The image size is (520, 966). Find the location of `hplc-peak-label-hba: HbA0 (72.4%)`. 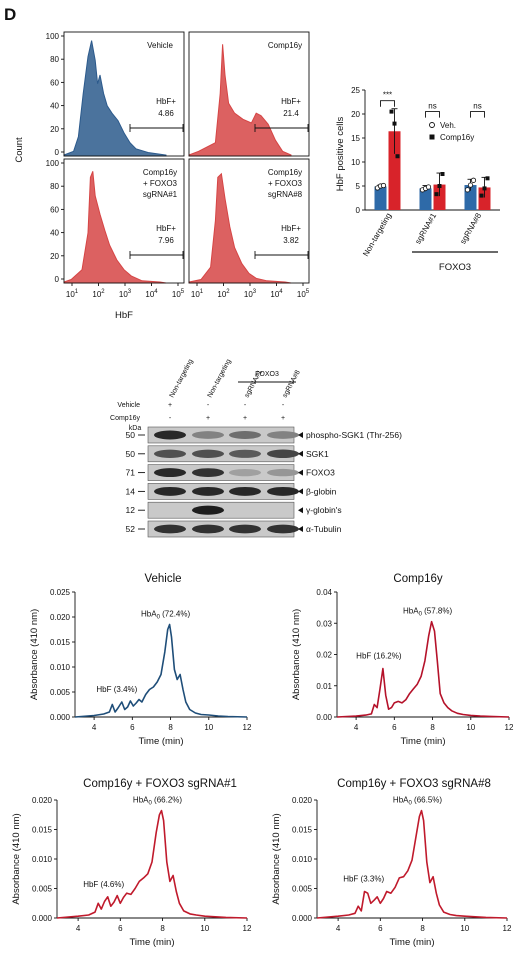

hplc-peak-label-hba: HbA0 (72.4%) is located at coordinates (165, 615).